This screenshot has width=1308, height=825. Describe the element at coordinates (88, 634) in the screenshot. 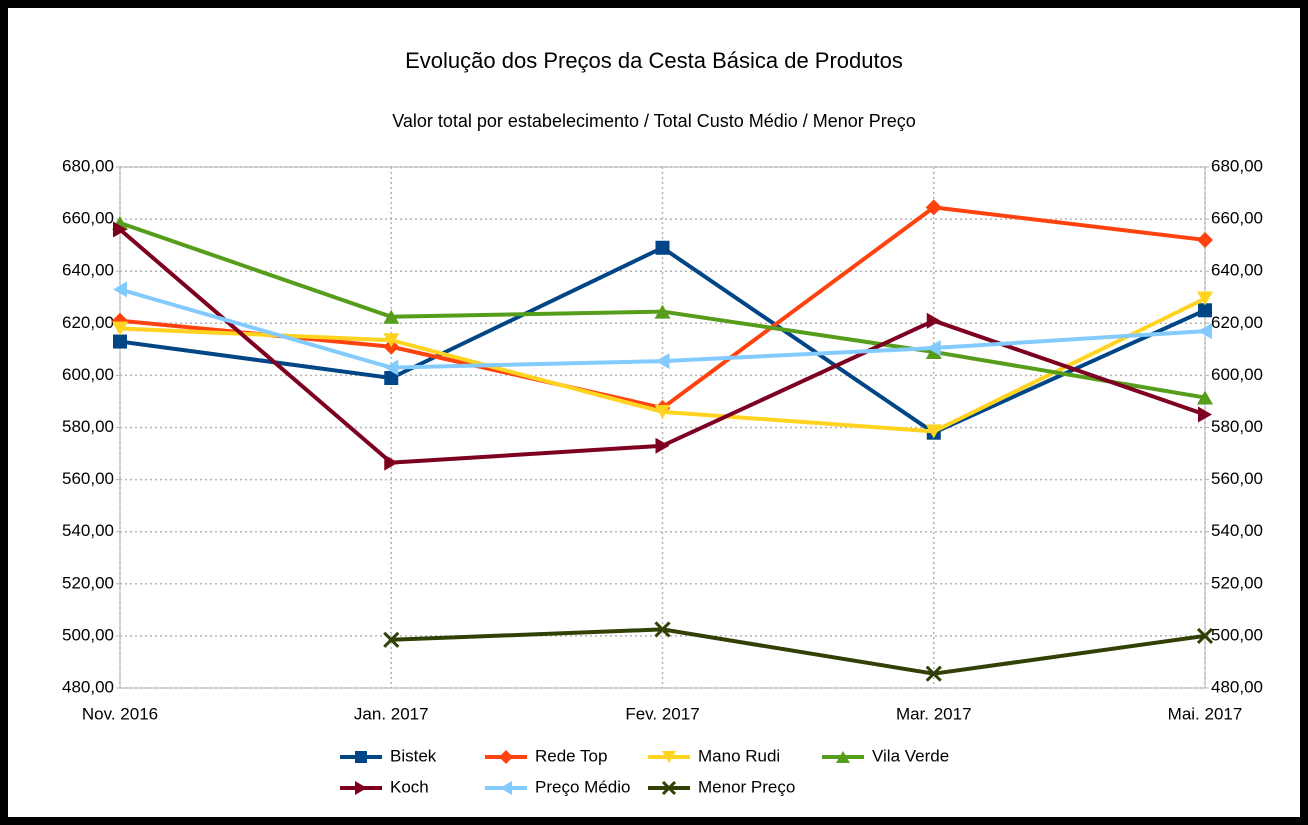

I see `y-tick-label: 500,00` at that location.